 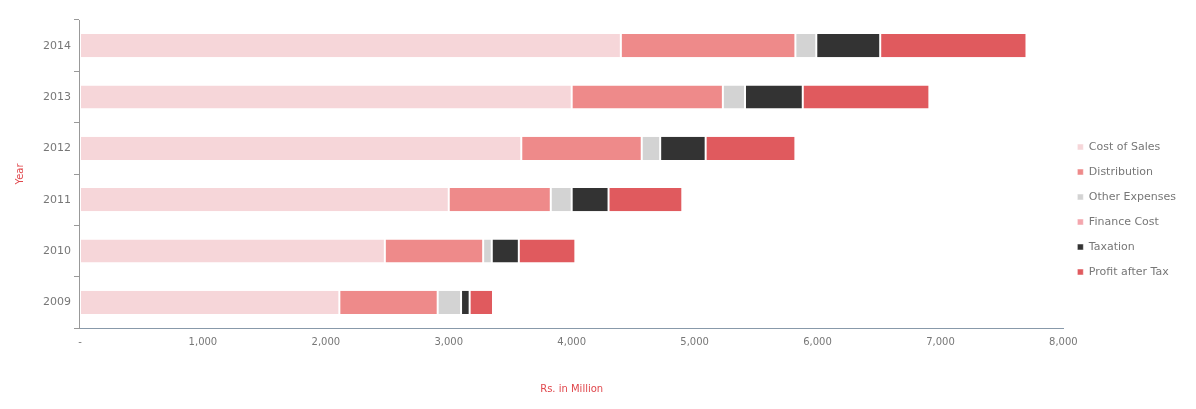 I want to click on x-tick-label: 8,000, so click(x=1063, y=341).